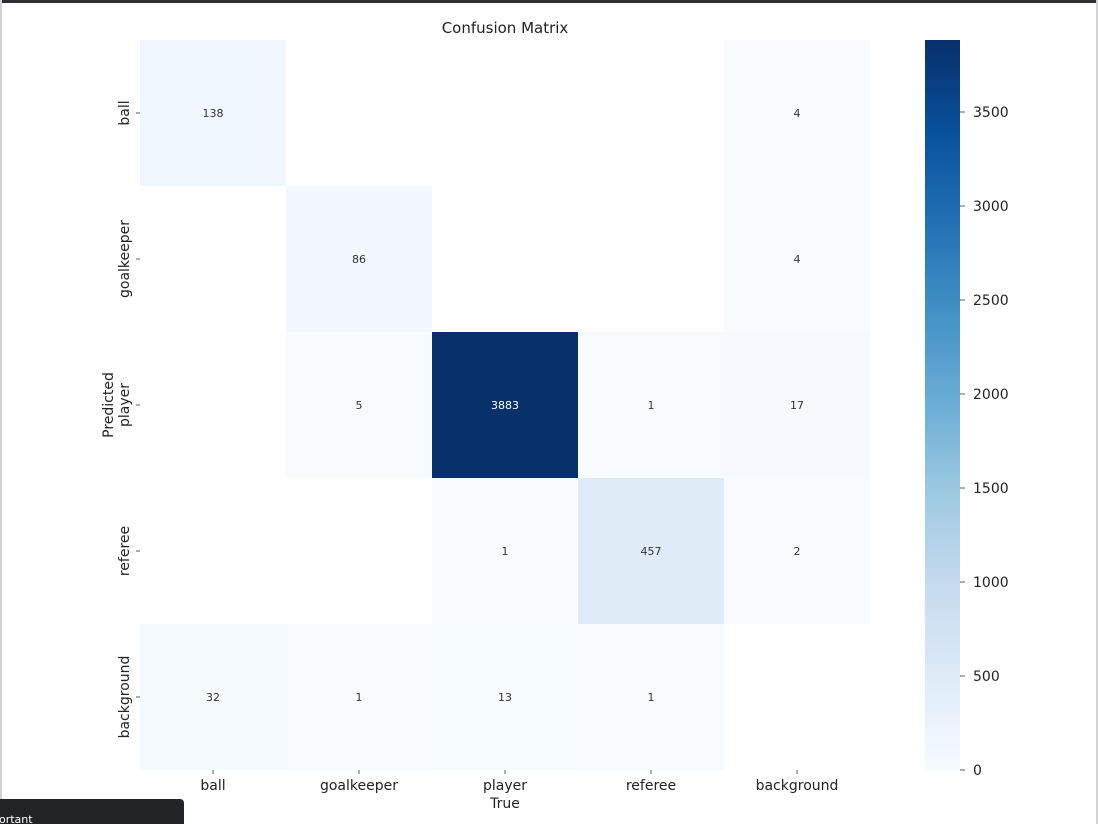  I want to click on chart-title: Confusion Matrix, so click(505, 28).